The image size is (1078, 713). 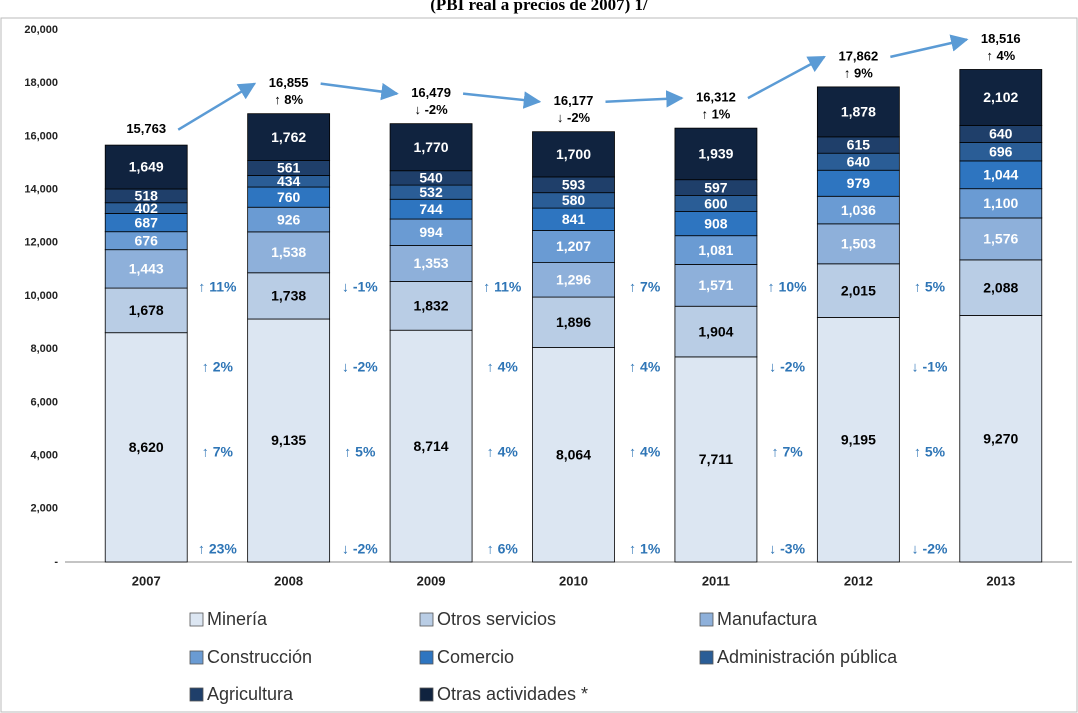 I want to click on data-label: 926, so click(x=289, y=219).